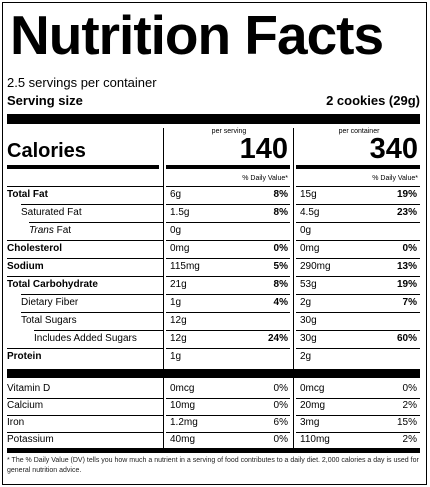  I want to click on serving-amount: 6g, so click(176, 194).